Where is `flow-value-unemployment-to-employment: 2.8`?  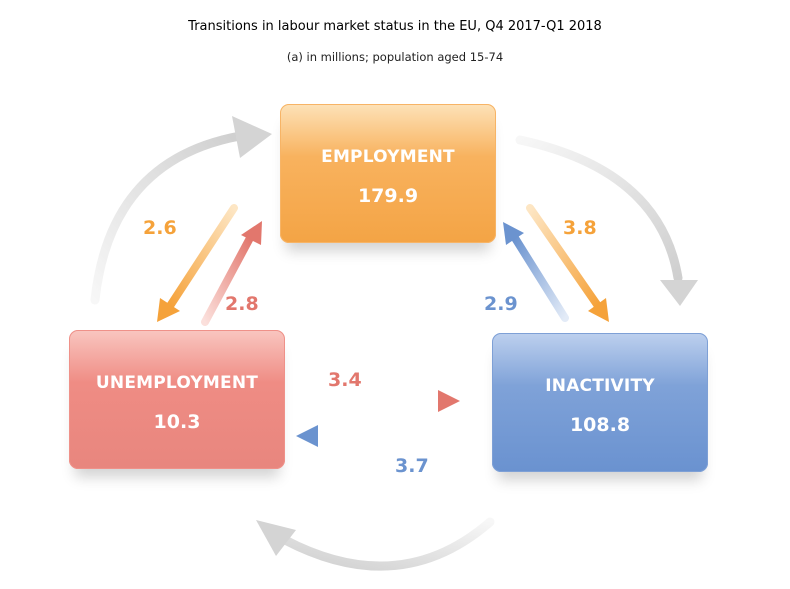 flow-value-unemployment-to-employment: 2.8 is located at coordinates (242, 304).